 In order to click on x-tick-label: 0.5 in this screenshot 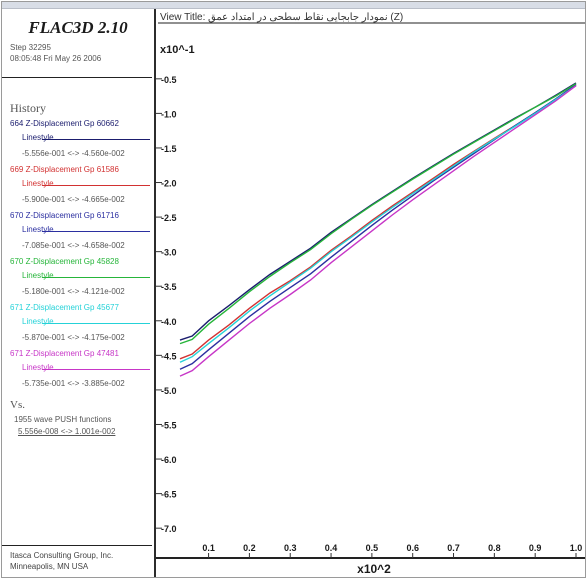, I will do `click(372, 548)`.